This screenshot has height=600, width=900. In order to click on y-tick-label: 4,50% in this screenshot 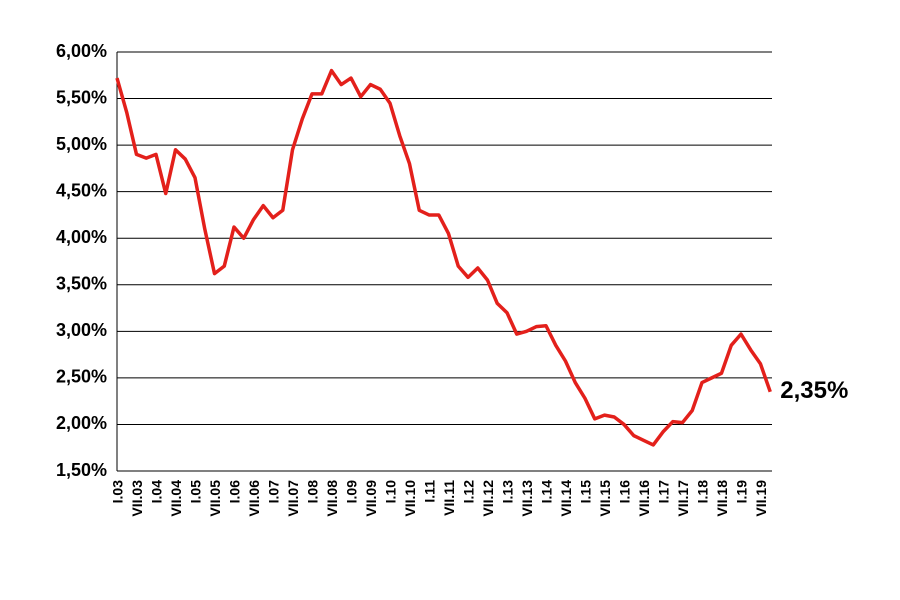, I will do `click(81, 190)`.